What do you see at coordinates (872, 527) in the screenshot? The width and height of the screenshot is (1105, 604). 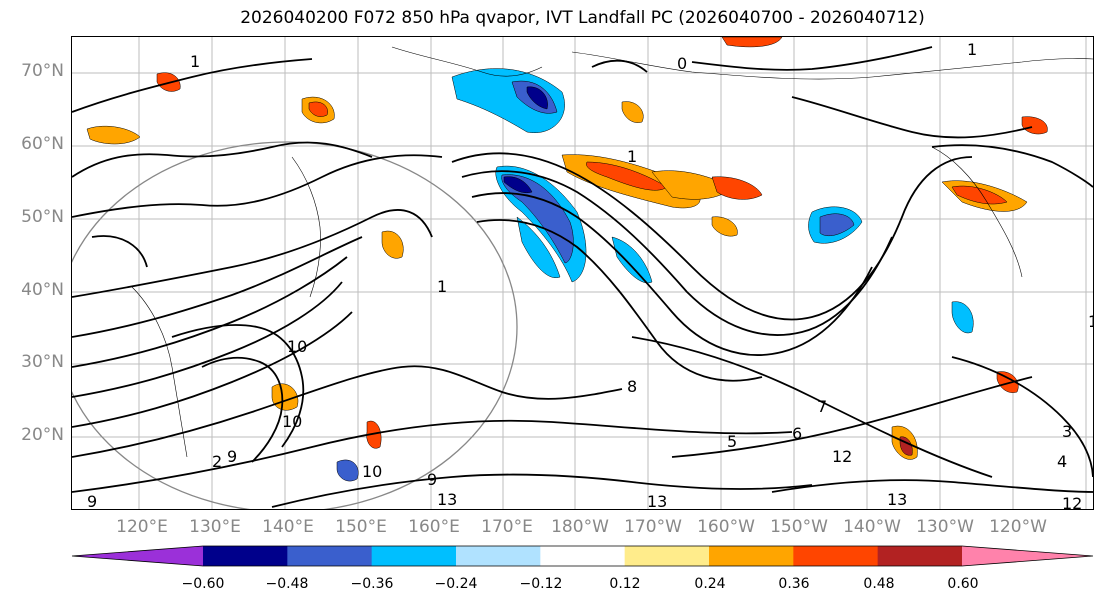 I see `lon-label: 140°W` at bounding box center [872, 527].